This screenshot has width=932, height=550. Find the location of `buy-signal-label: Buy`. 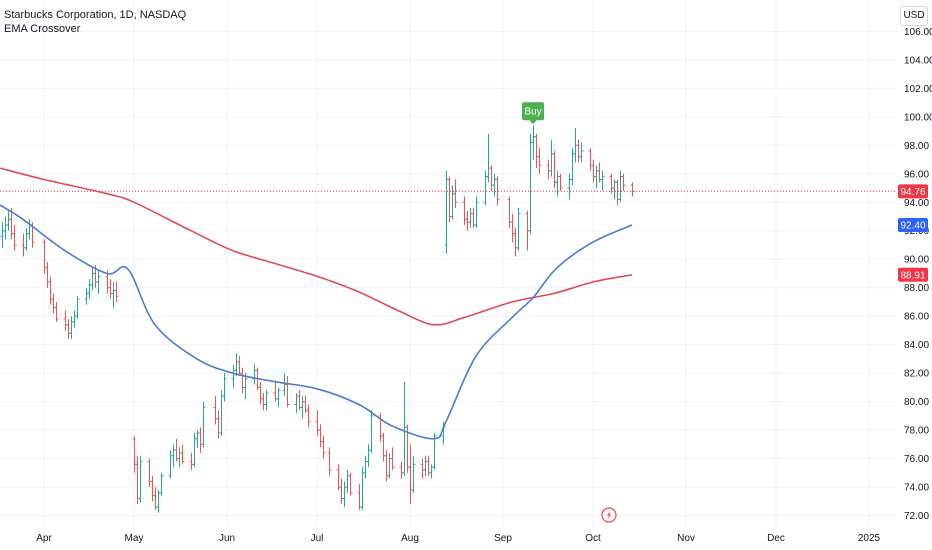

buy-signal-label: Buy is located at coordinates (532, 112).